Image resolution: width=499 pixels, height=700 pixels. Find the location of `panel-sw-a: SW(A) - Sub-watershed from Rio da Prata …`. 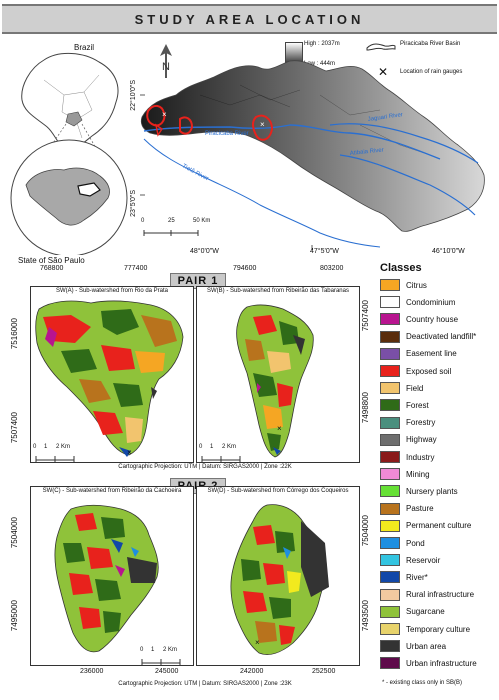

panel-sw-a: SW(A) - Sub-watershed from Rio da Prata … is located at coordinates (112, 374).